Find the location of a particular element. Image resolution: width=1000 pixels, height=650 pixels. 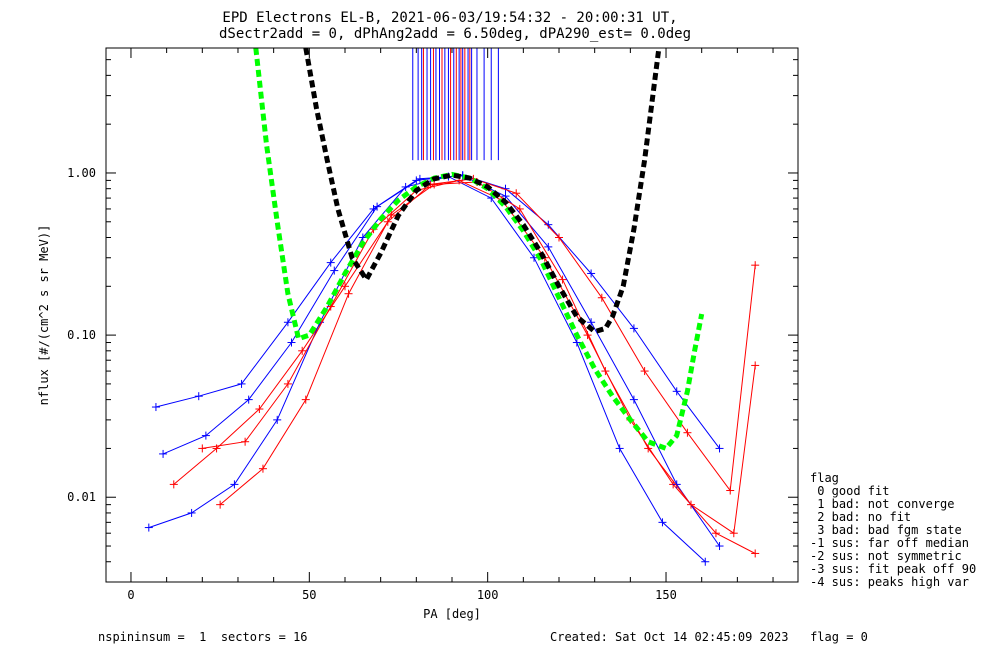

legend-item: -3 sus: fit peak off 90 is located at coordinates (893, 569).